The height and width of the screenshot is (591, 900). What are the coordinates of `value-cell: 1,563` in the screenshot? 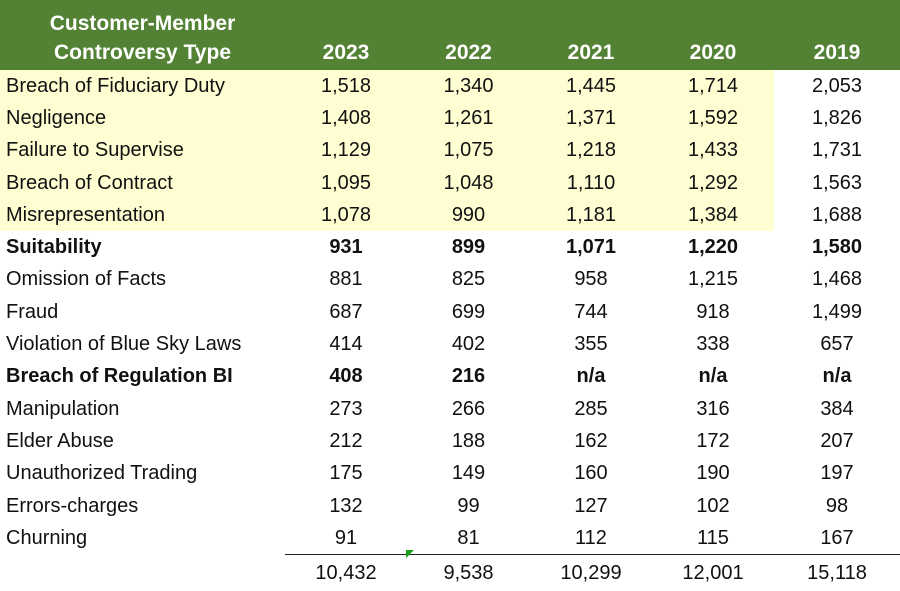 It's located at (837, 182).